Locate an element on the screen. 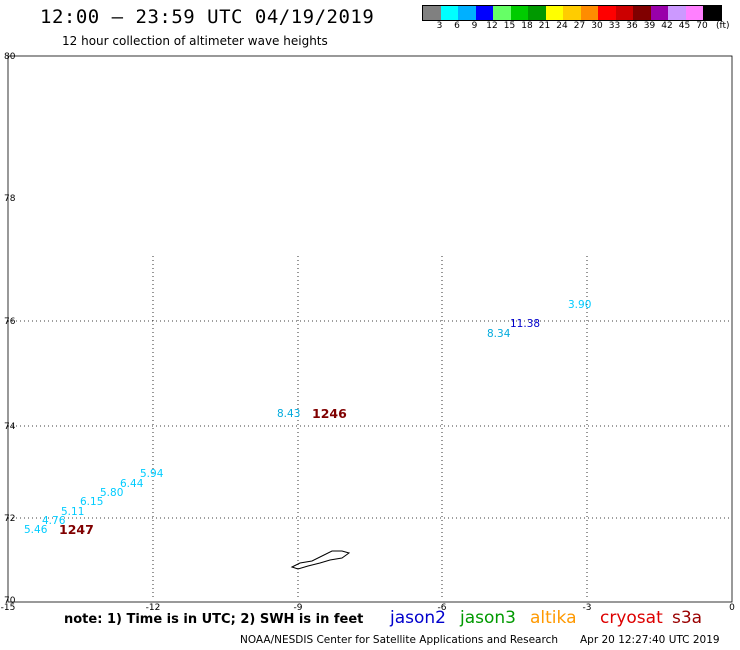 This screenshot has height=650, width=740. longitude-tick-label: -12 is located at coordinates (153, 608).